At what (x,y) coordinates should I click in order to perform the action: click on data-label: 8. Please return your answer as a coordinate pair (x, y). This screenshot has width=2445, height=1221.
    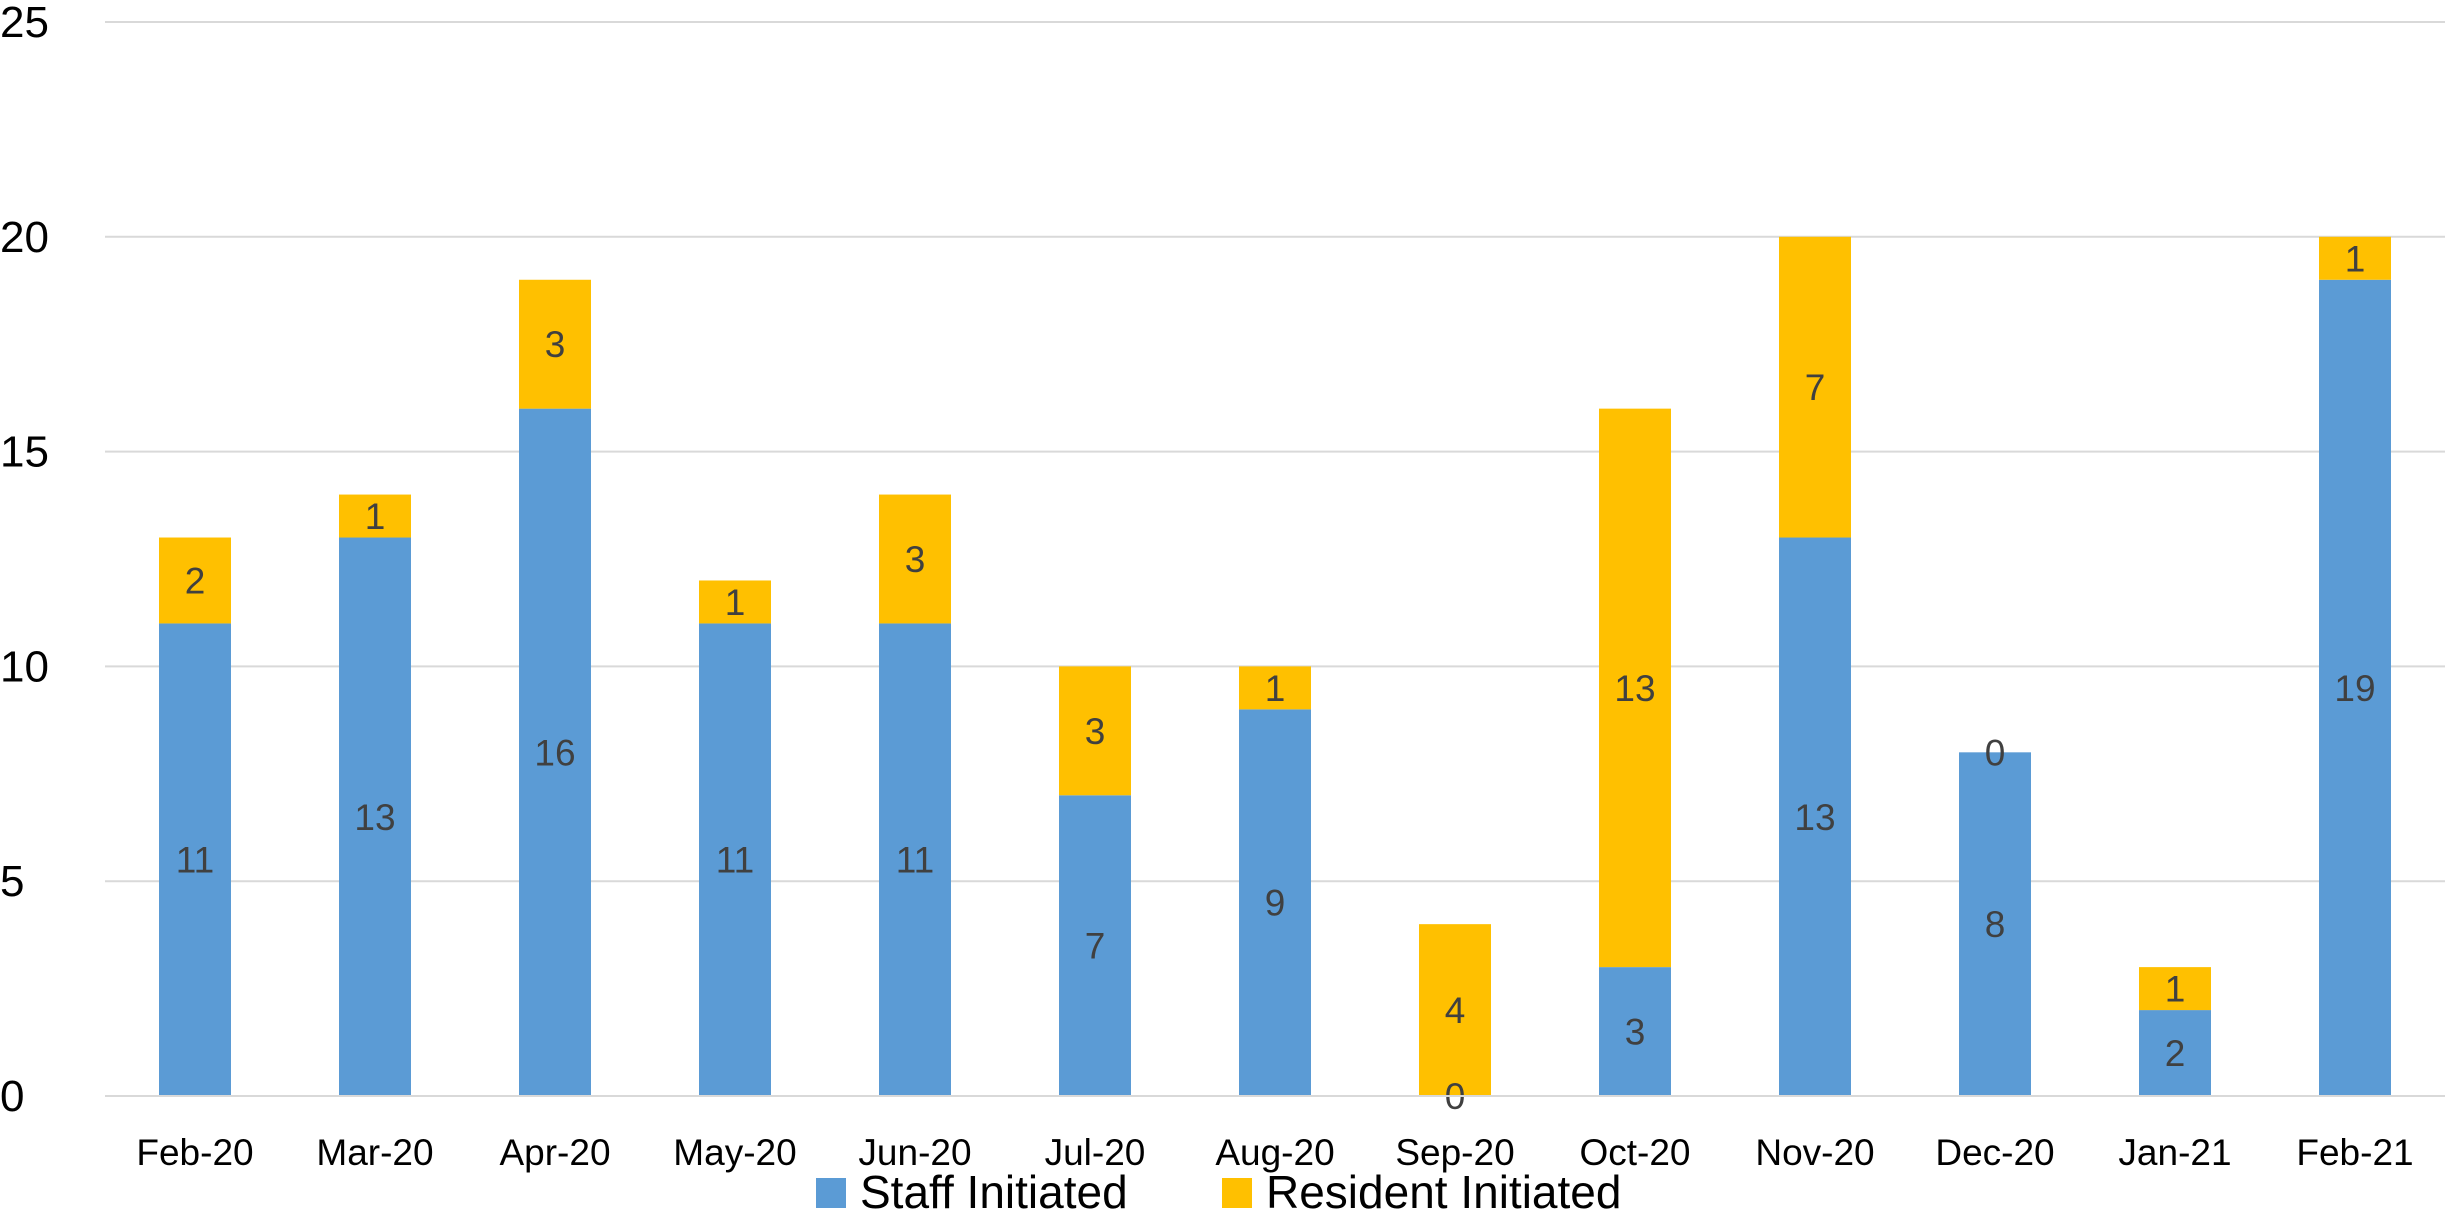
    Looking at the image, I should click on (1995, 924).